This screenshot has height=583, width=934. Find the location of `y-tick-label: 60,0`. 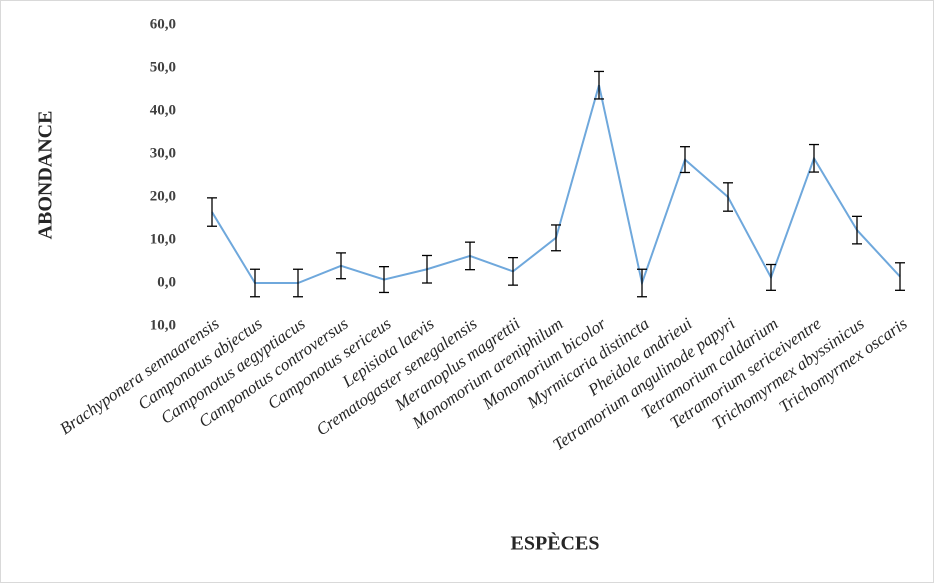

y-tick-label: 60,0 is located at coordinates (163, 24).